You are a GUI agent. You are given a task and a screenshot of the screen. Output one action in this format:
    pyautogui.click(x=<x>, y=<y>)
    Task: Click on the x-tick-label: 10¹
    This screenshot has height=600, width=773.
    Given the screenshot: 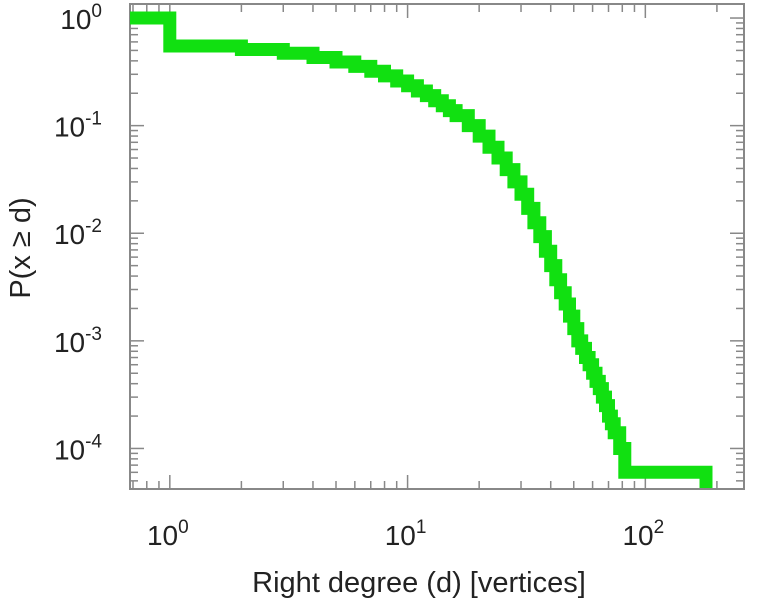 What is the action you would take?
    pyautogui.click(x=406, y=534)
    